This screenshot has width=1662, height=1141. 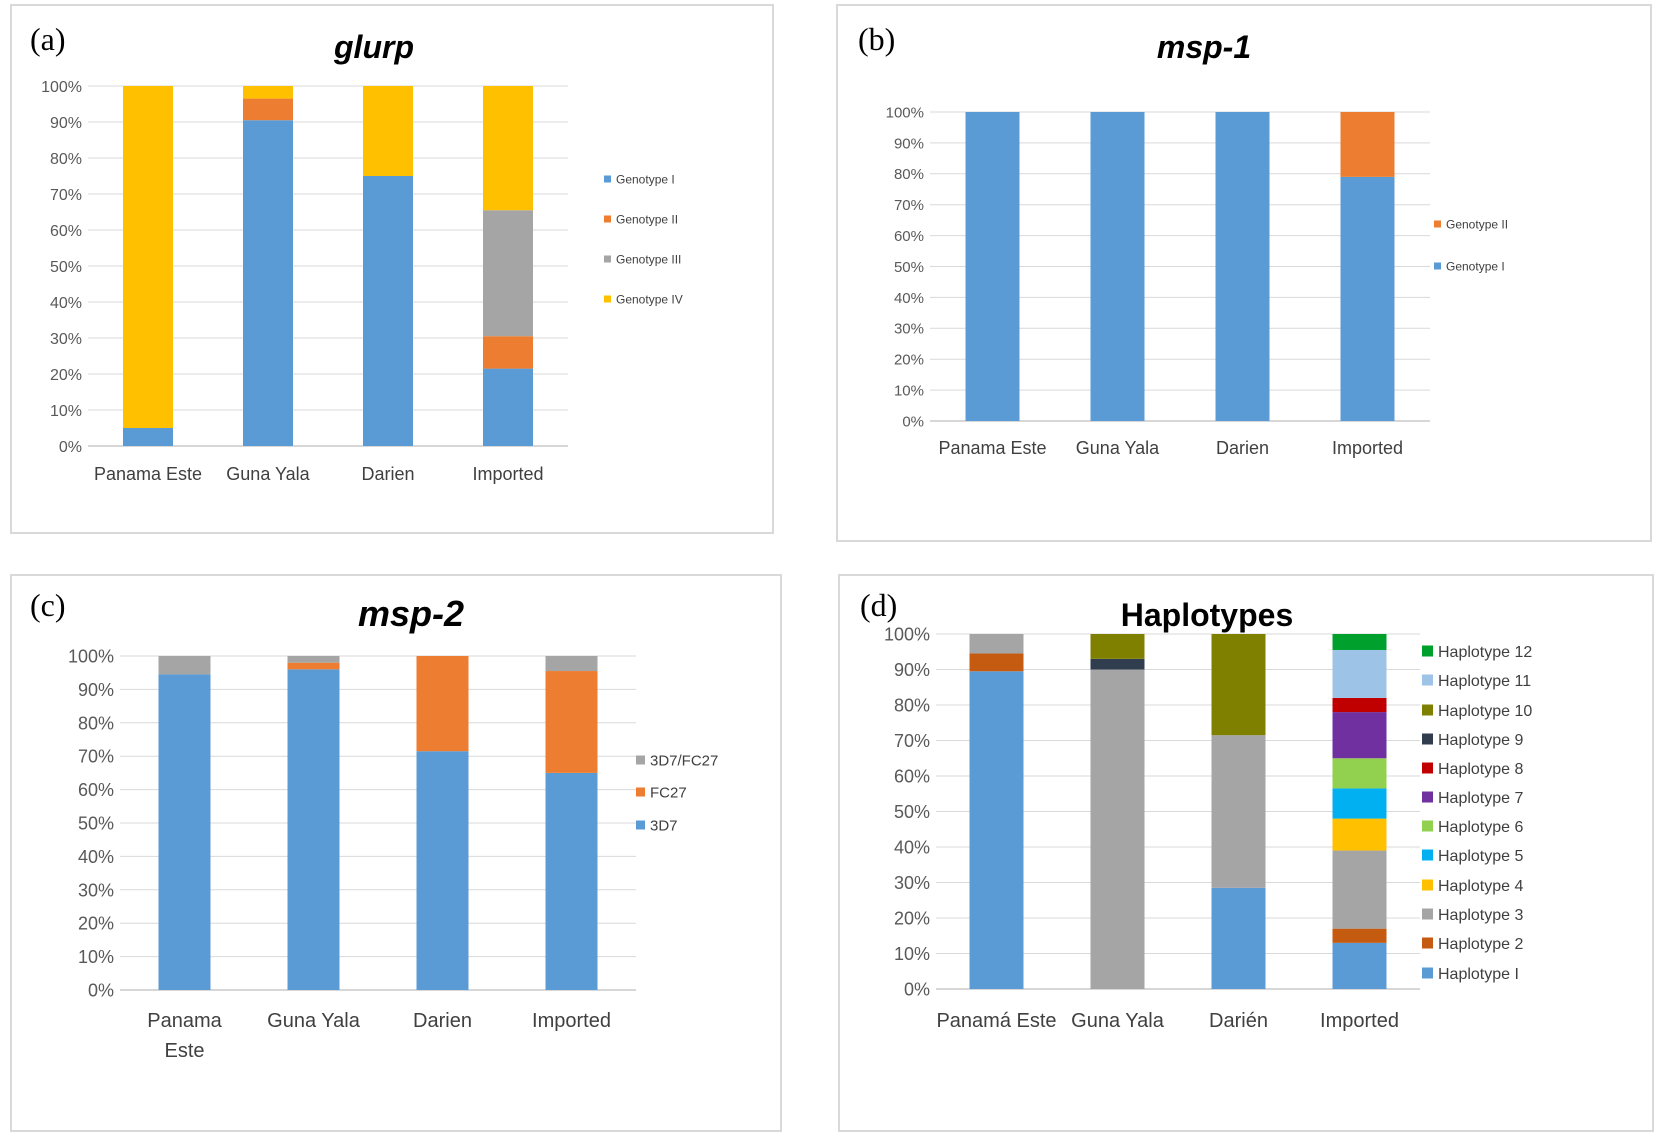 What do you see at coordinates (1480, 944) in the screenshot?
I see `legend-label-haplotype-2: Haplotype 2` at bounding box center [1480, 944].